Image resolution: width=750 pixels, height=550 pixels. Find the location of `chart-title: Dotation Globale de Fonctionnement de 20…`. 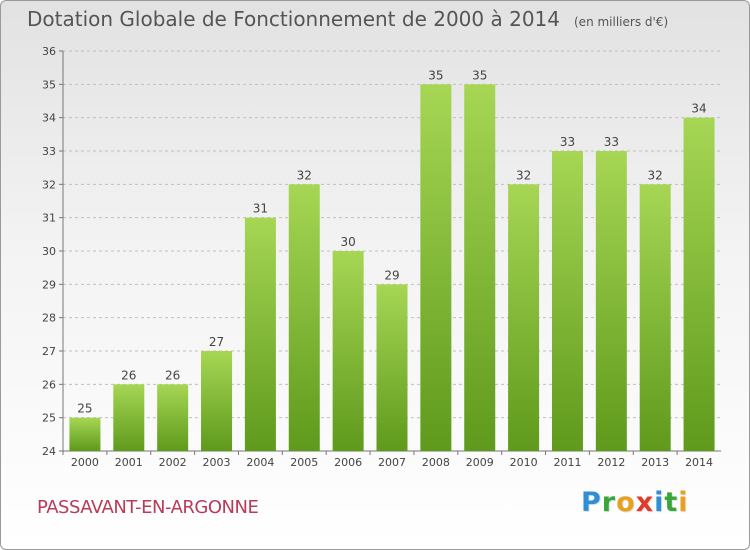

chart-title: Dotation Globale de Fonctionnement de 20… is located at coordinates (347, 19).